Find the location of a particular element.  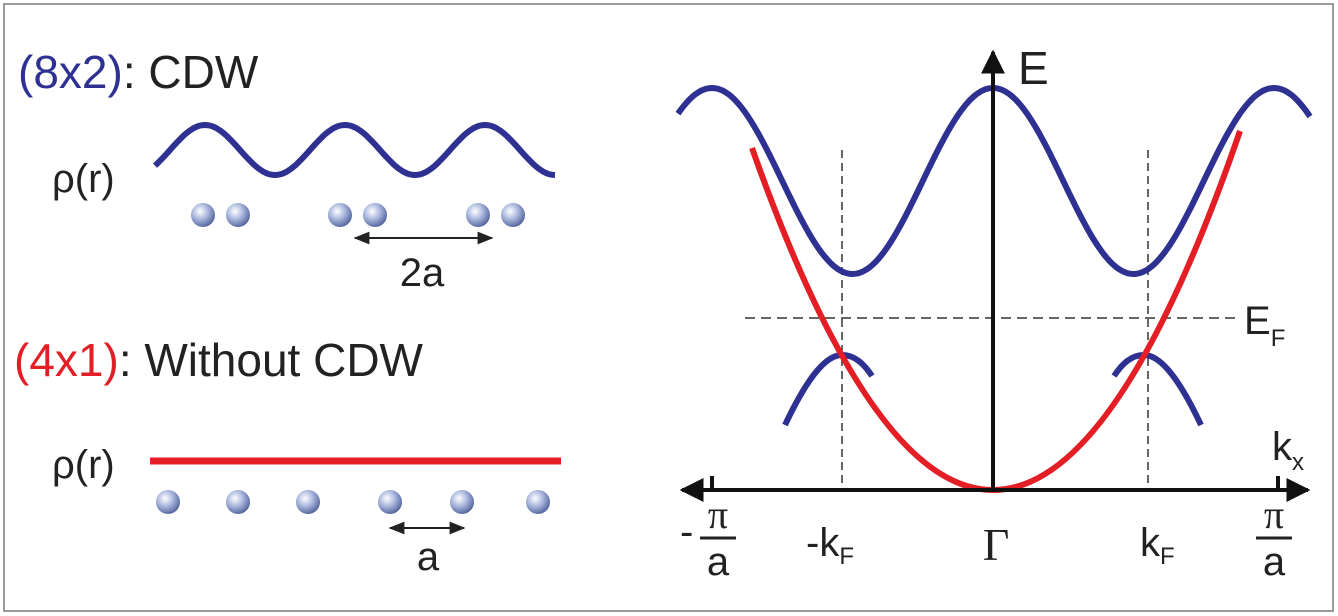

cdw-label: (8x2) is located at coordinates (70, 72).